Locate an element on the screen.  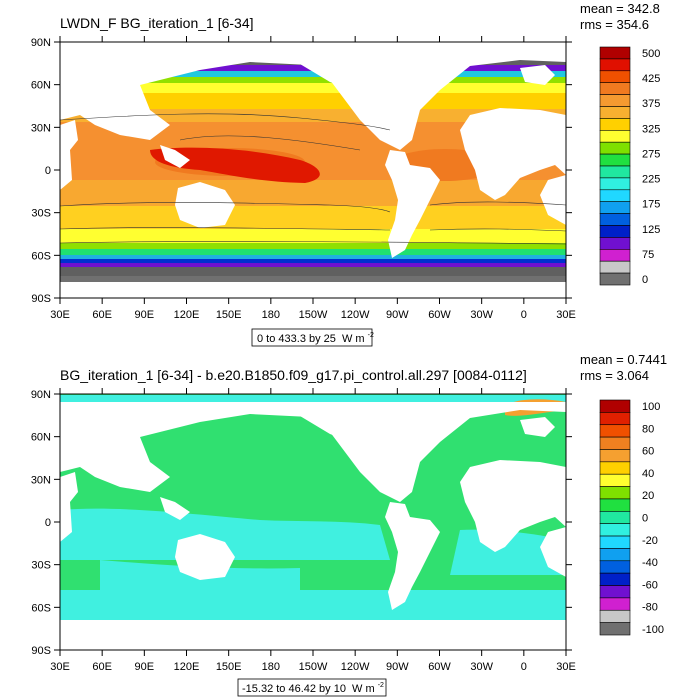
colorbar-label: 325 is located at coordinates (651, 129).